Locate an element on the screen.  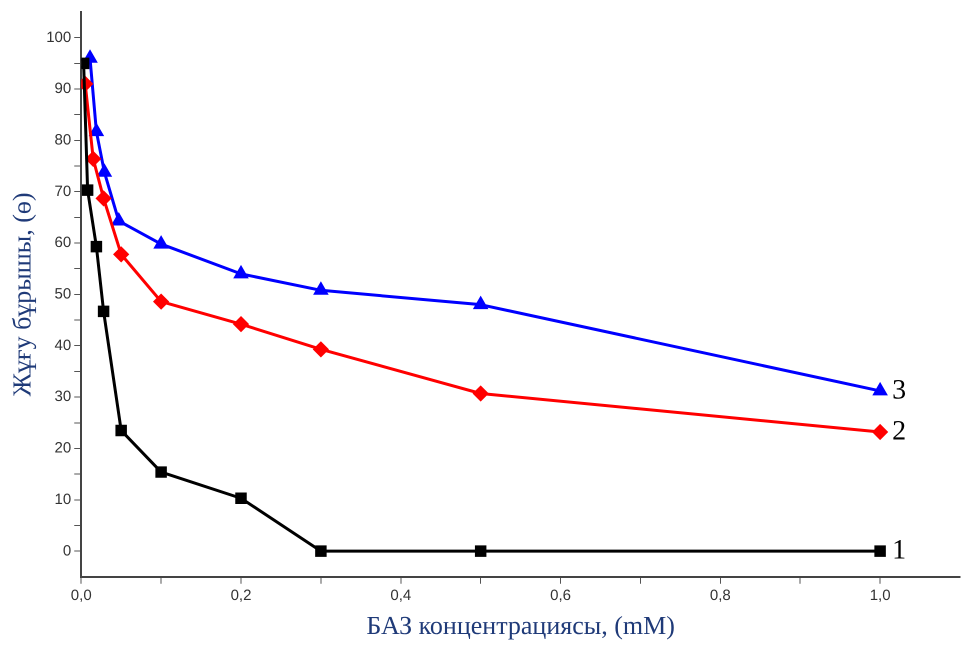
y-tick-label: 60 is located at coordinates (63, 243).